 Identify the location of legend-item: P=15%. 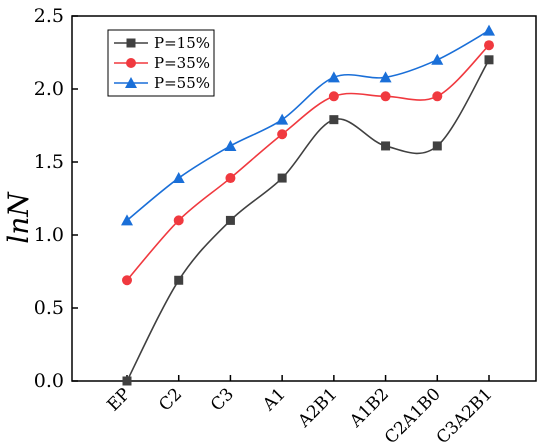
(162, 43).